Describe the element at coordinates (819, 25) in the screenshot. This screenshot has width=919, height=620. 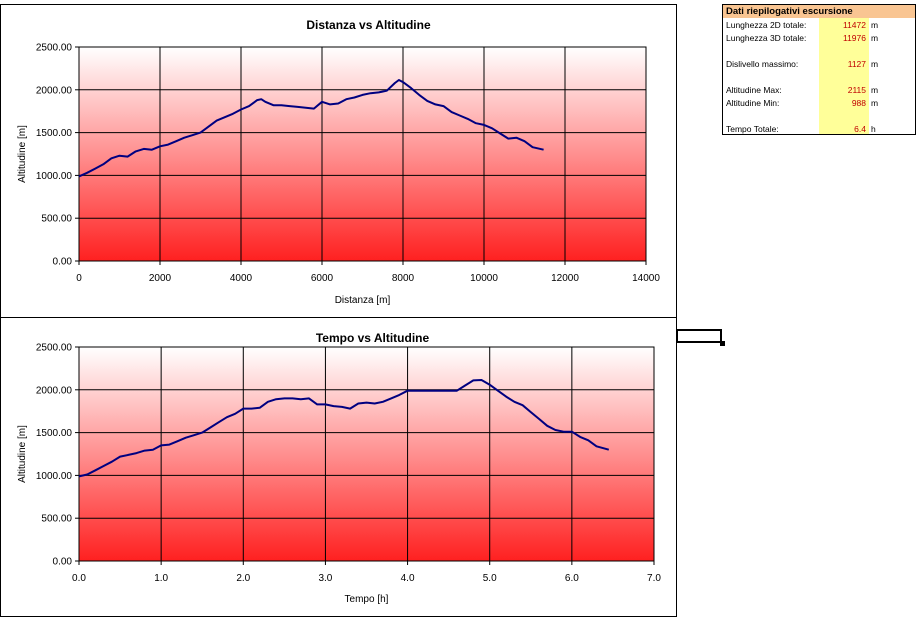
I see `summary-row-length-2d: Lunghezza 2D totale: 11472 m` at that location.